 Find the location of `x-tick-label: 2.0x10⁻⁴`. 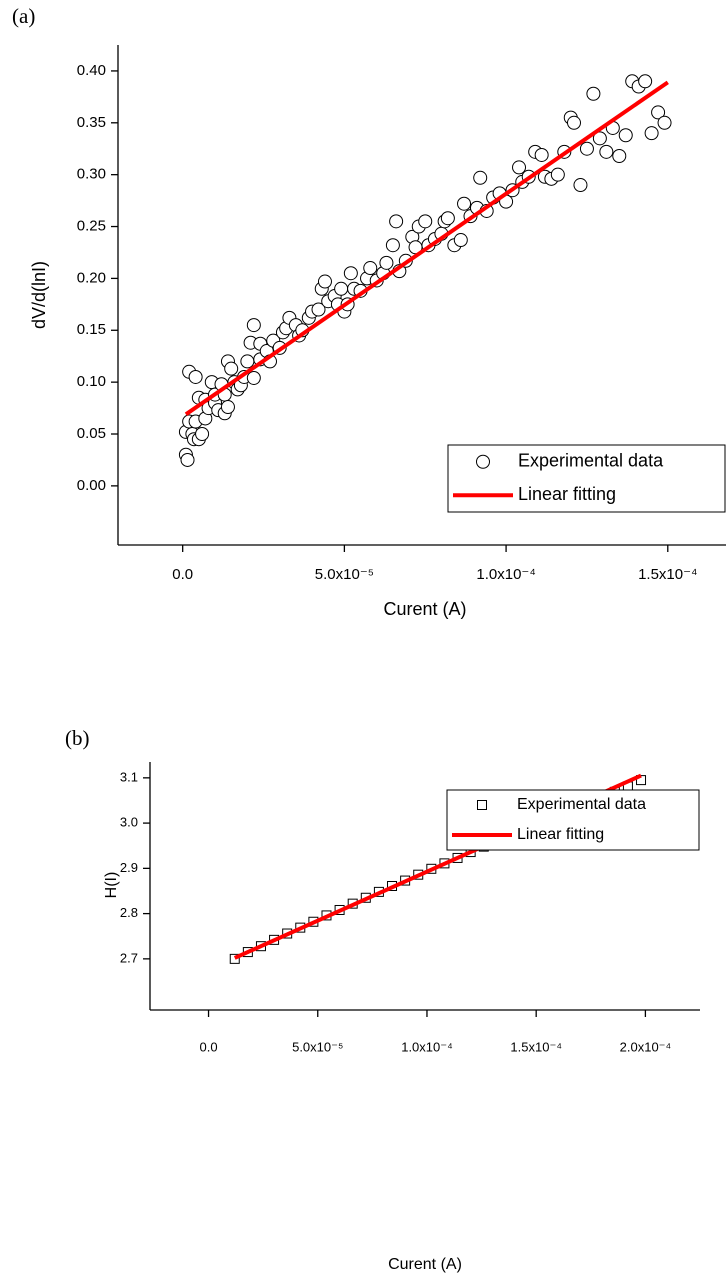

x-tick-label: 2.0x10⁻⁴ is located at coordinates (645, 1046).